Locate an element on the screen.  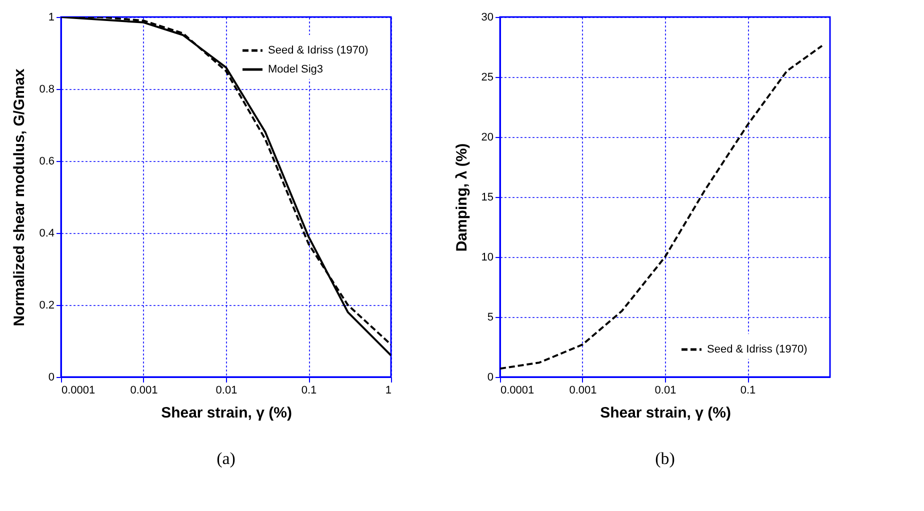
y-tick-label: 0.4 is located at coordinates (46, 234).